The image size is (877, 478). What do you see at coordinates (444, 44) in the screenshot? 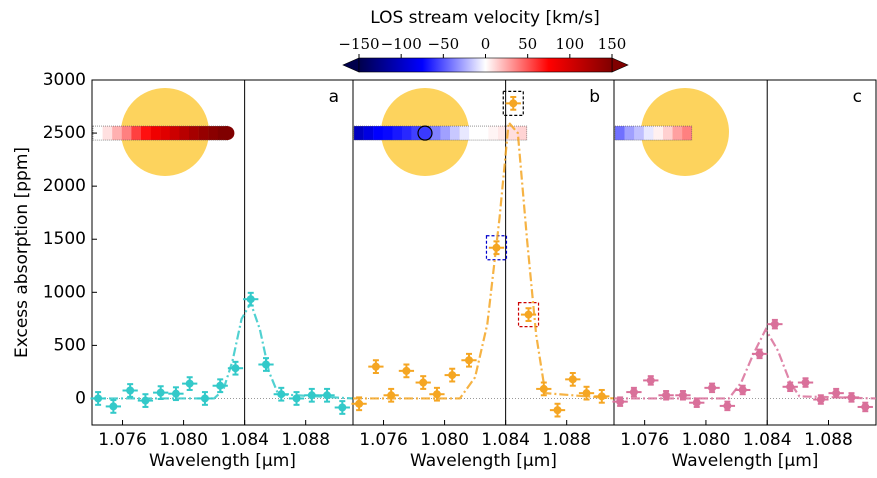
I see `colorbar-tick-label: −50` at bounding box center [444, 44].